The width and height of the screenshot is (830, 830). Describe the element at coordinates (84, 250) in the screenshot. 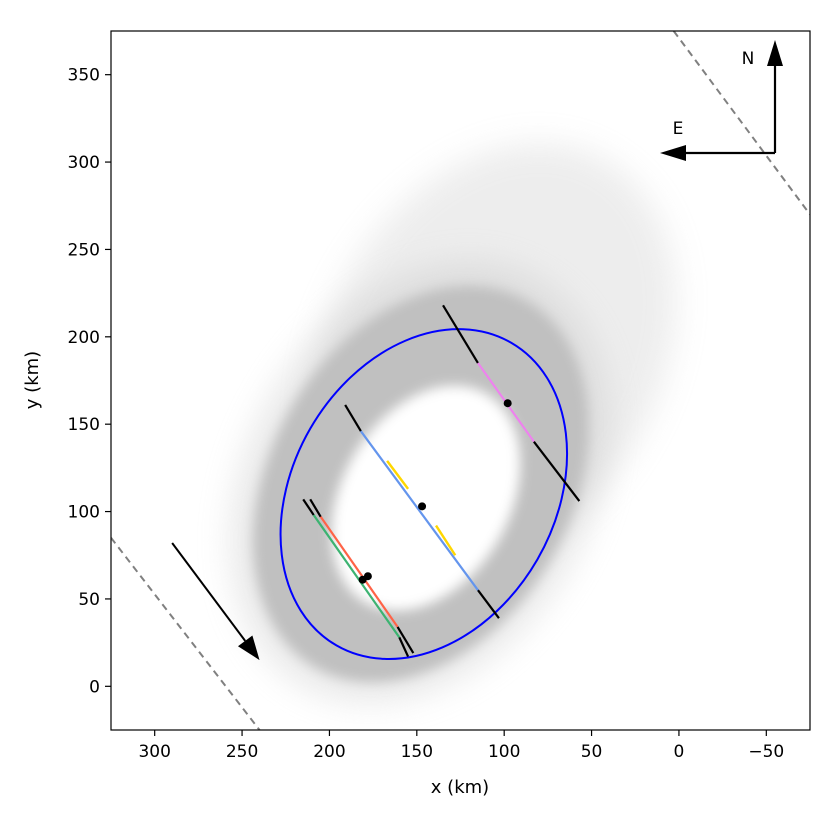

I see `y-tick-label: 250` at that location.